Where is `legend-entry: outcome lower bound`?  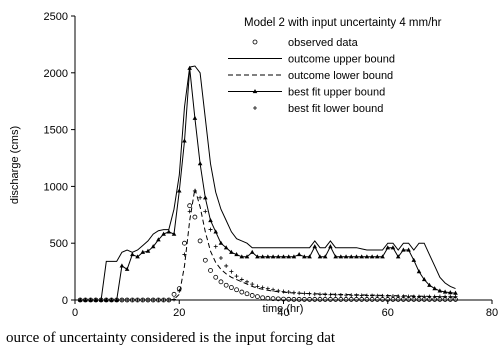 legend-entry: outcome lower bound is located at coordinates (310, 76).